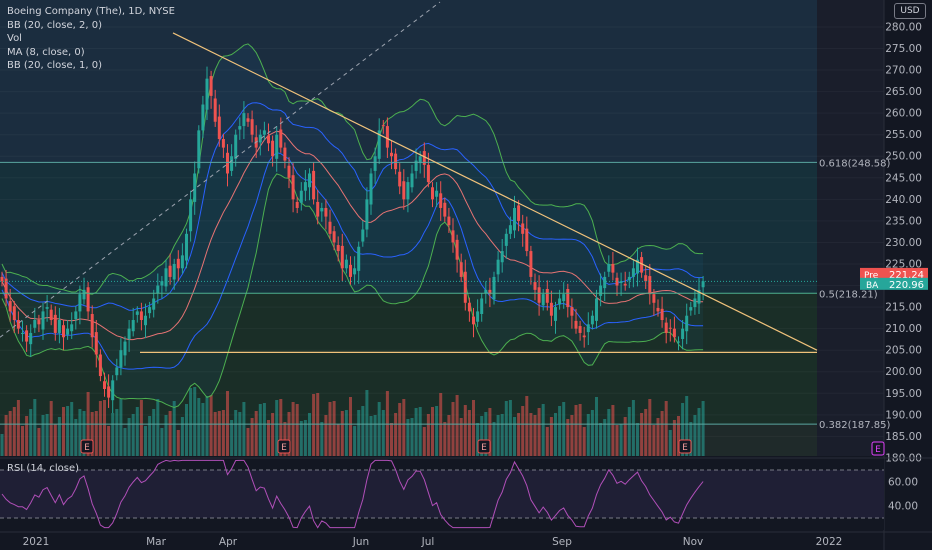 This screenshot has width=932, height=550. What do you see at coordinates (906, 285) in the screenshot?
I see `ba-price-value: 220.96` at bounding box center [906, 285].